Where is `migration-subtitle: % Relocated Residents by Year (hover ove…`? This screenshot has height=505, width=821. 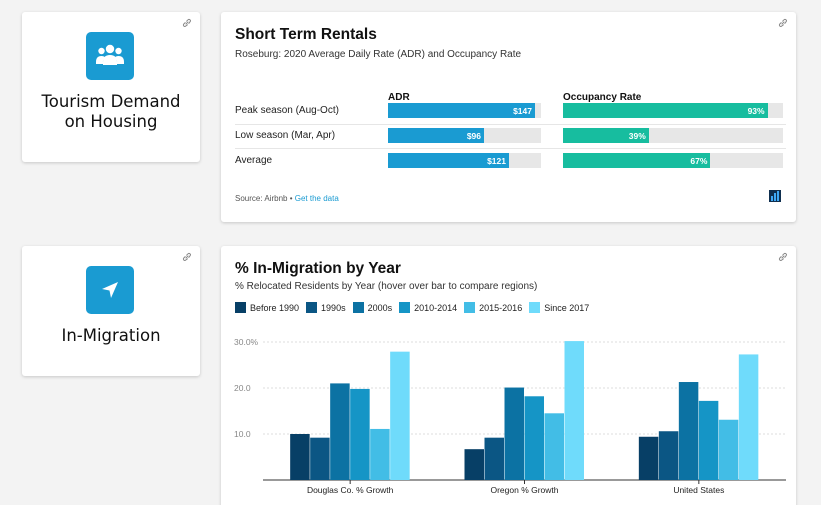
migration-subtitle: % Relocated Residents by Year (hover ove… is located at coordinates (386, 286).